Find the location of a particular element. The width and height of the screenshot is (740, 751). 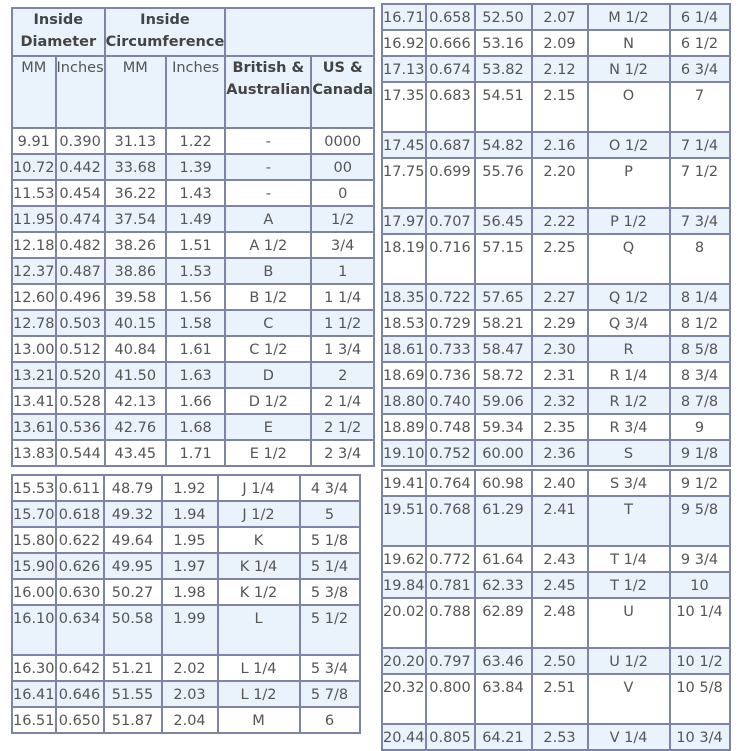

us-size-cell: 6 is located at coordinates (329, 720).